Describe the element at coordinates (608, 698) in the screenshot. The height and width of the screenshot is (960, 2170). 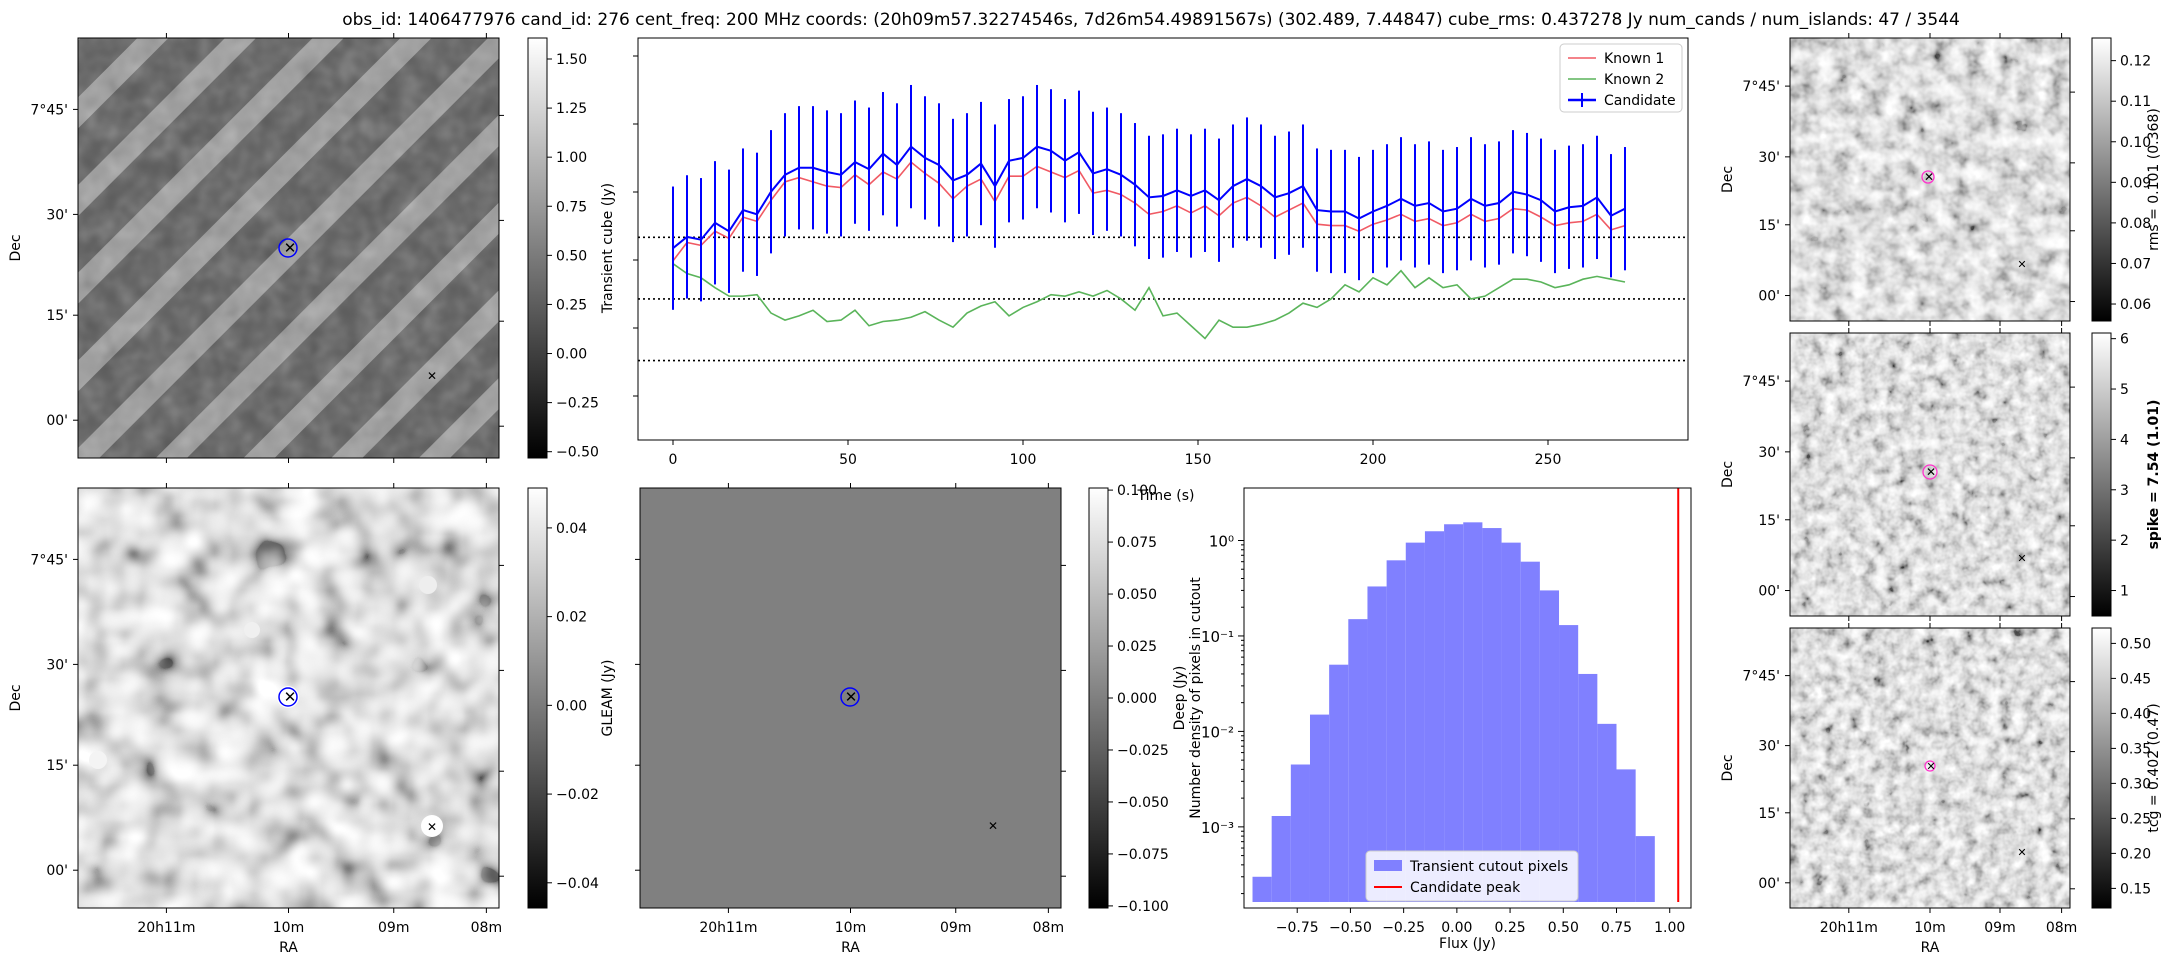
I see `colorbar-label: GLEAM (Jy)` at that location.